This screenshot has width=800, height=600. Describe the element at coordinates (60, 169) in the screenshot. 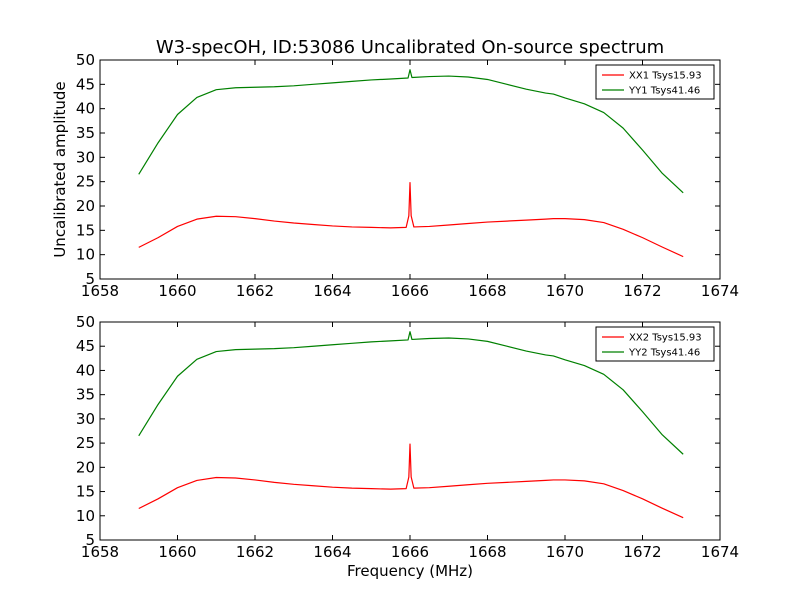

I see `y-axis-label: Uncalibrated amplitude` at that location.